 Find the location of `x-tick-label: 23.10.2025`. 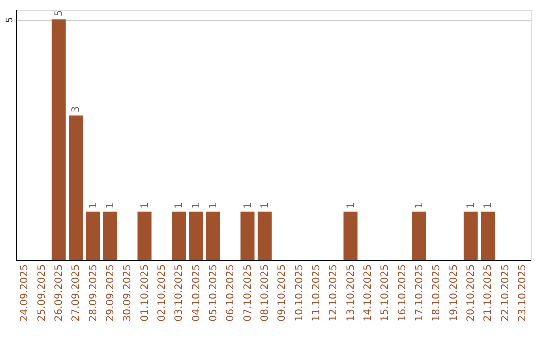

x-tick-label: 23.10.2025 is located at coordinates (522, 293).